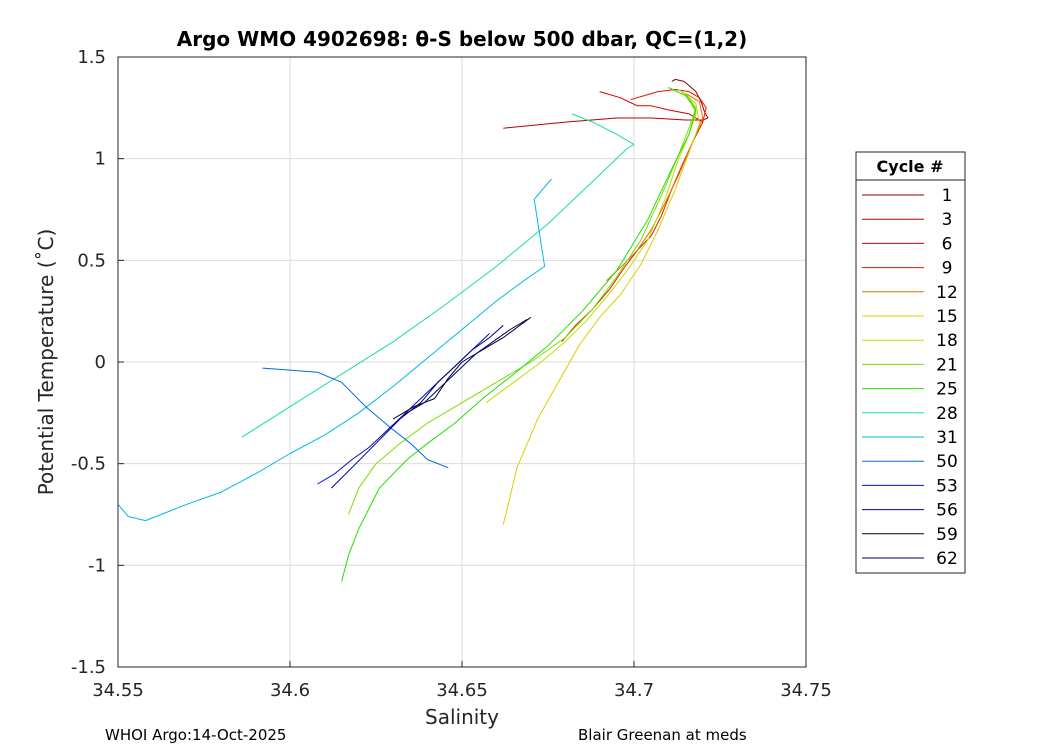 Image resolution: width=1050 pixels, height=750 pixels. Describe the element at coordinates (118, 690) in the screenshot. I see `x-tick-label: 34.55` at that location.